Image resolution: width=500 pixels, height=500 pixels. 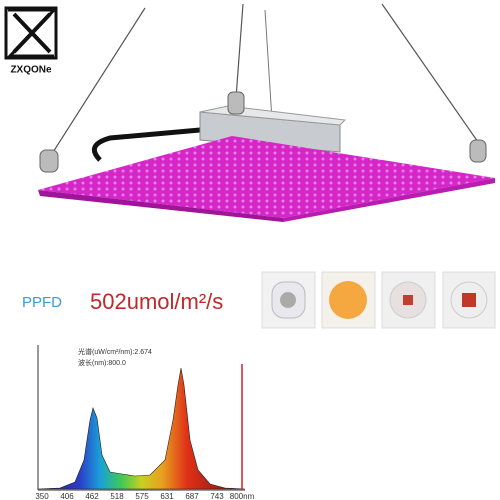 I want to click on brand: ZXQONe, so click(x=31, y=70).